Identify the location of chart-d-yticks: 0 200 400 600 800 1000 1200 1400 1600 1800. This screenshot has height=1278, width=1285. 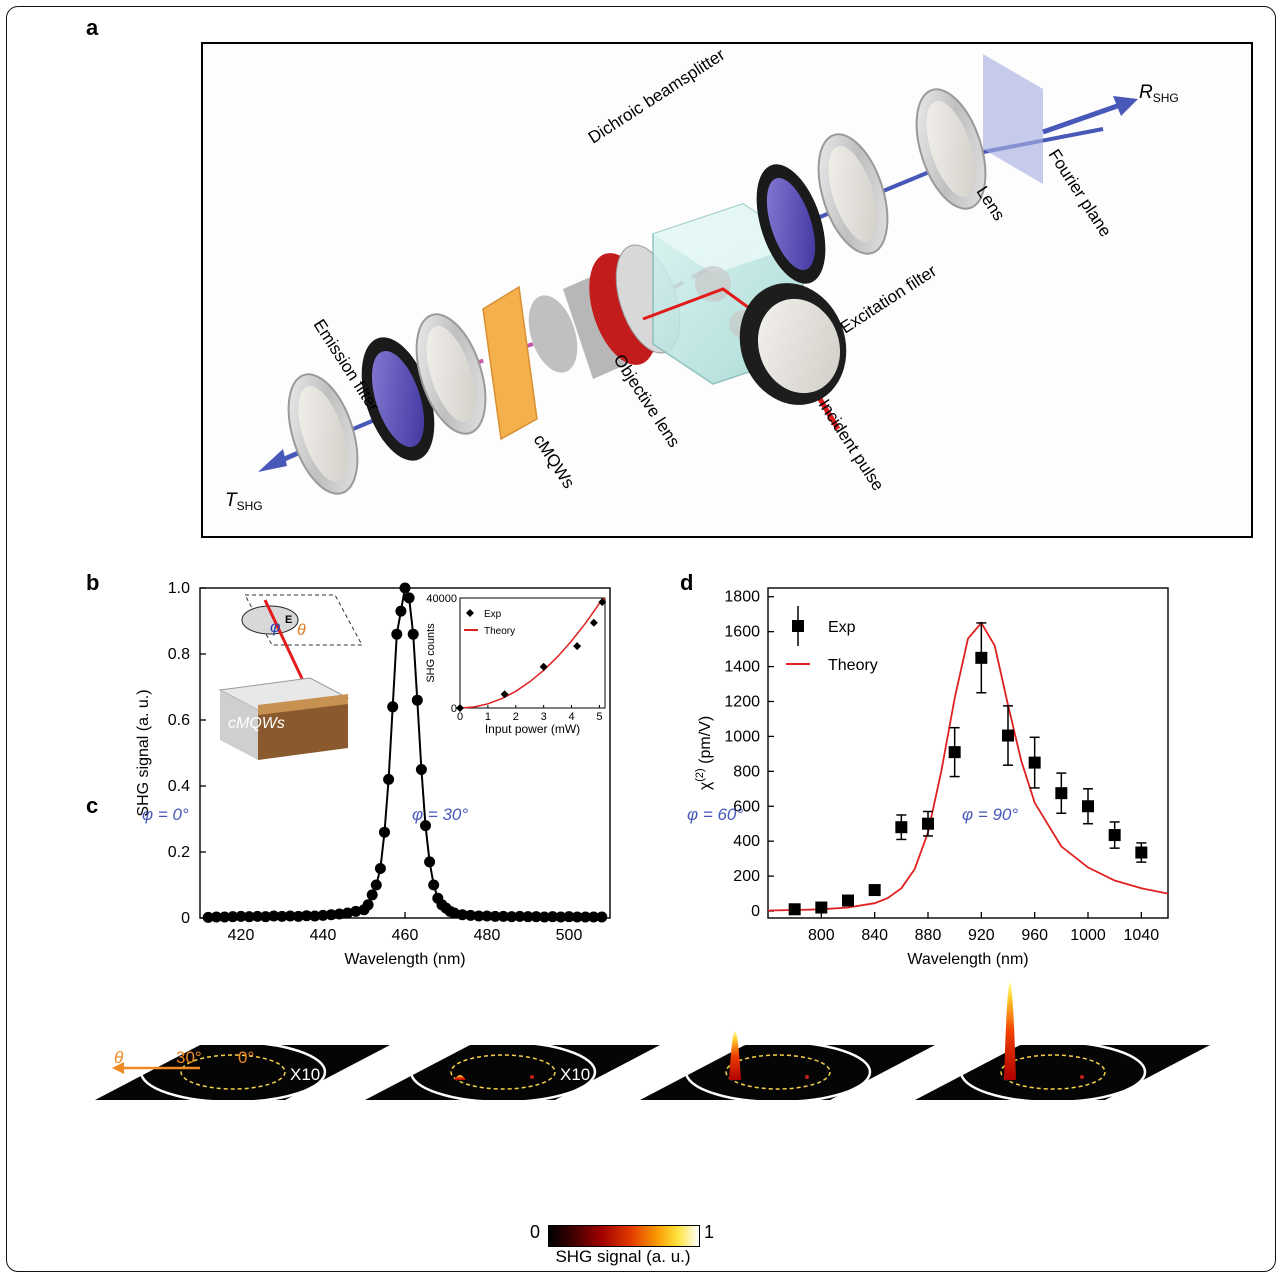
(749, 754).